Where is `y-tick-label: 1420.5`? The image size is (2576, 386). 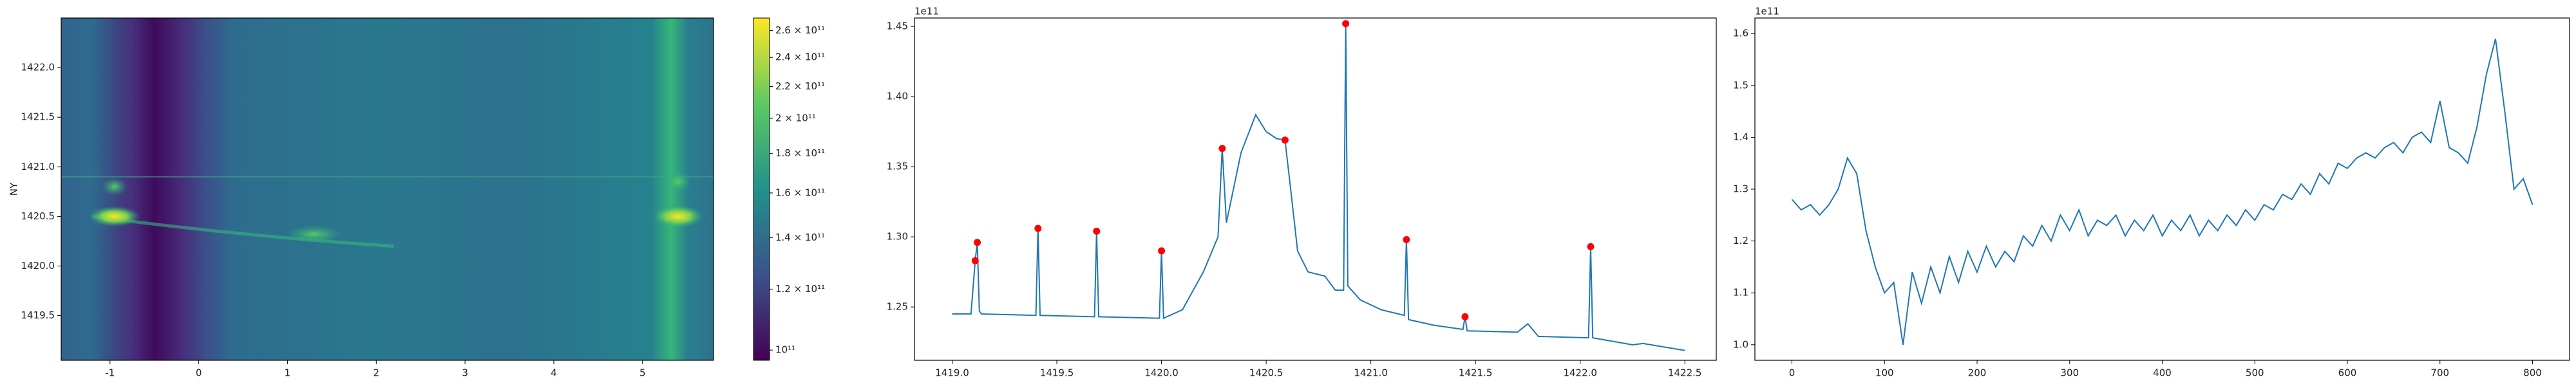
y-tick-label: 1420.5 is located at coordinates (38, 216).